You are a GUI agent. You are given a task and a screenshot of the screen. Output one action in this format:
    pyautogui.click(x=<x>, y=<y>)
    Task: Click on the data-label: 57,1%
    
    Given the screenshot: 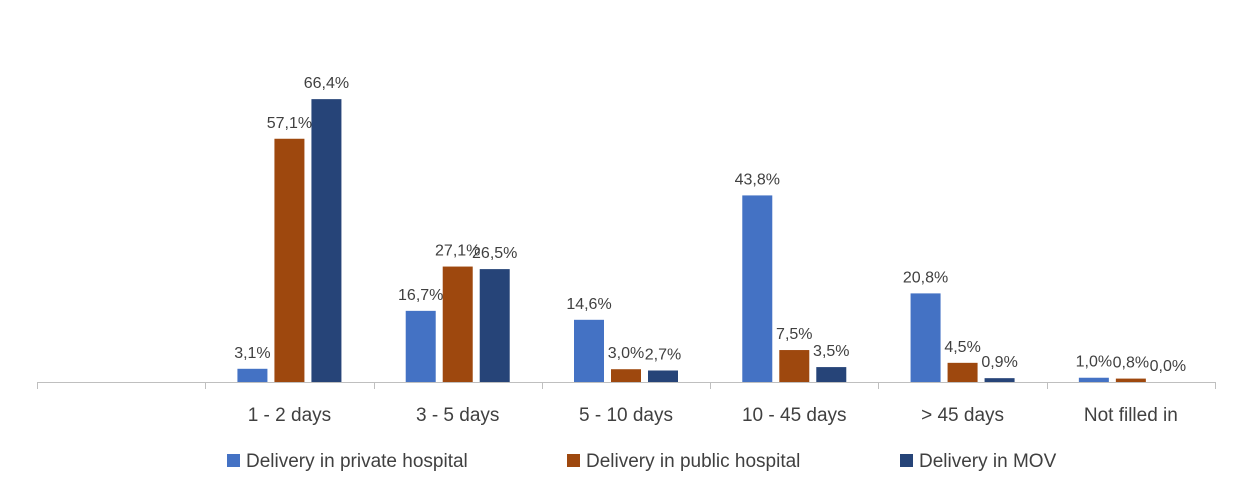 What is the action you would take?
    pyautogui.click(x=289, y=123)
    